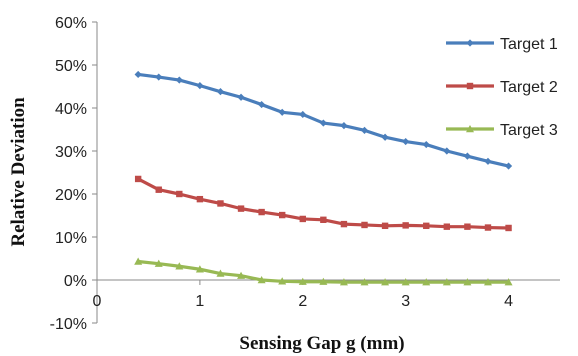 Image resolution: width=578 pixels, height=356 pixels. What do you see at coordinates (73, 174) in the screenshot?
I see `y-axis-ticks: -10% 0% 10% 20% 30% 40% 50% 60%` at bounding box center [73, 174].